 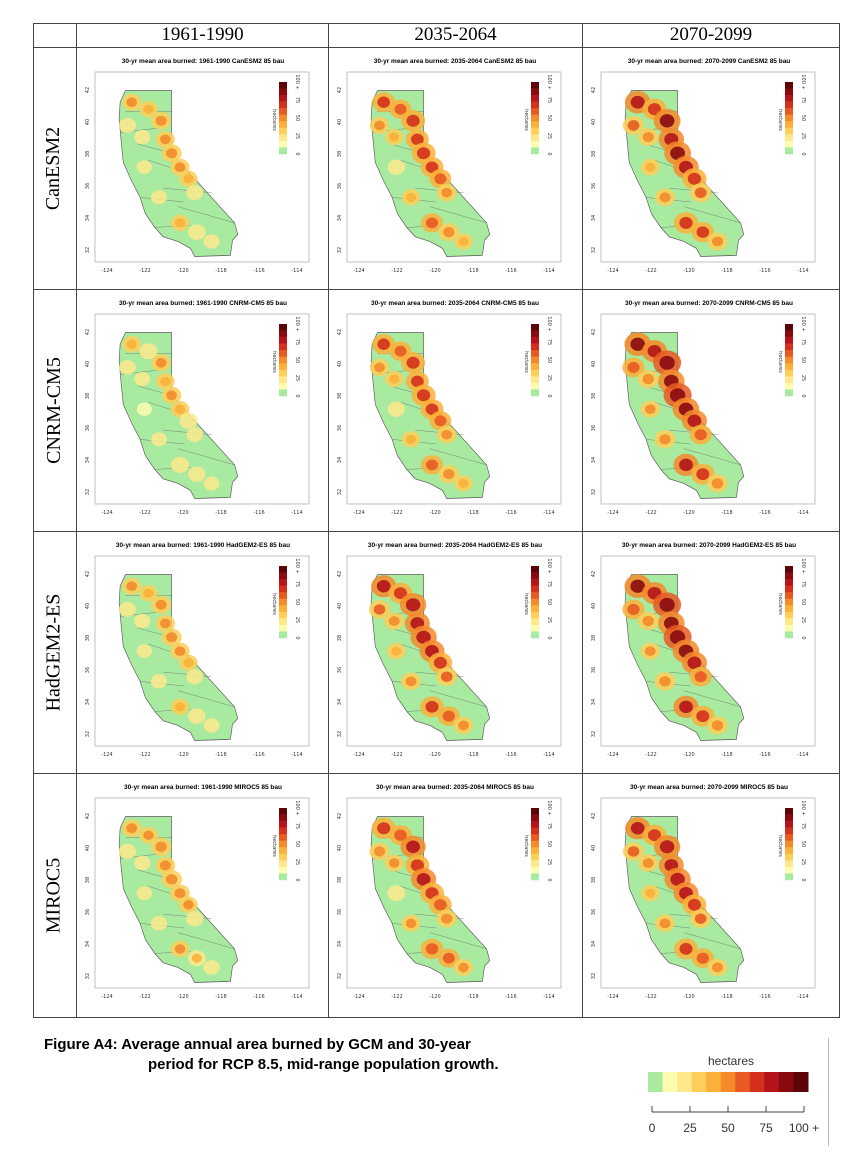 What do you see at coordinates (436, 531) in the screenshot?
I see `grid-divider-h3` at bounding box center [436, 531].